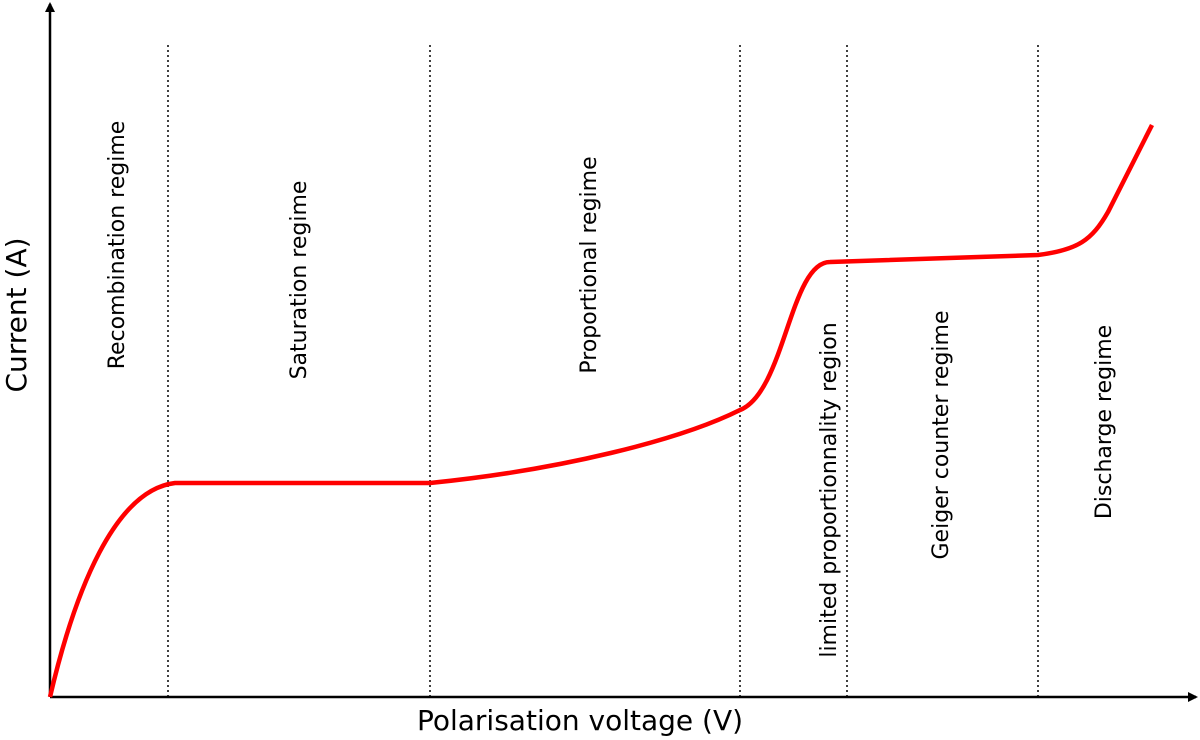 The height and width of the screenshot is (740, 1200). I want to click on y-axis-label: Current (A), so click(16, 314).